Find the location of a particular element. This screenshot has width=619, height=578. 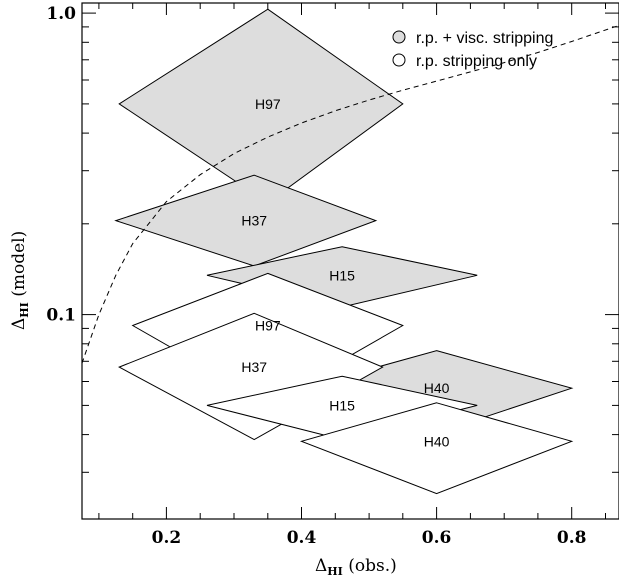

point-label-filled-h40: H40 is located at coordinates (437, 388).